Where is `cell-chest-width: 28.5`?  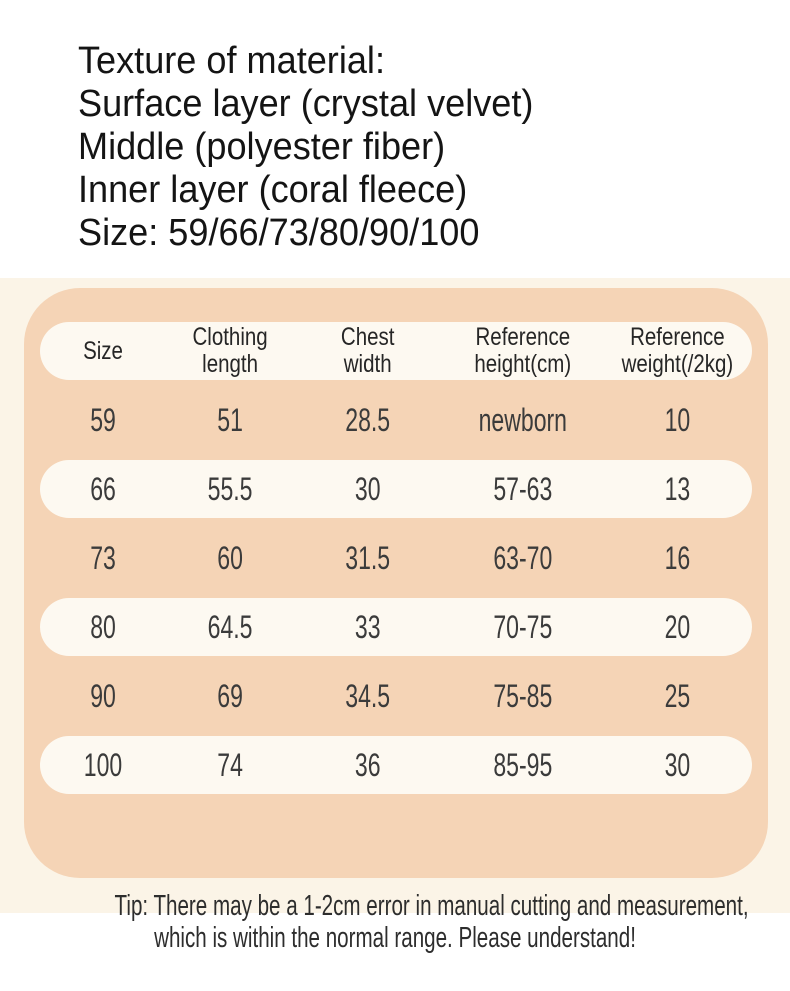 cell-chest-width: 28.5 is located at coordinates (368, 419).